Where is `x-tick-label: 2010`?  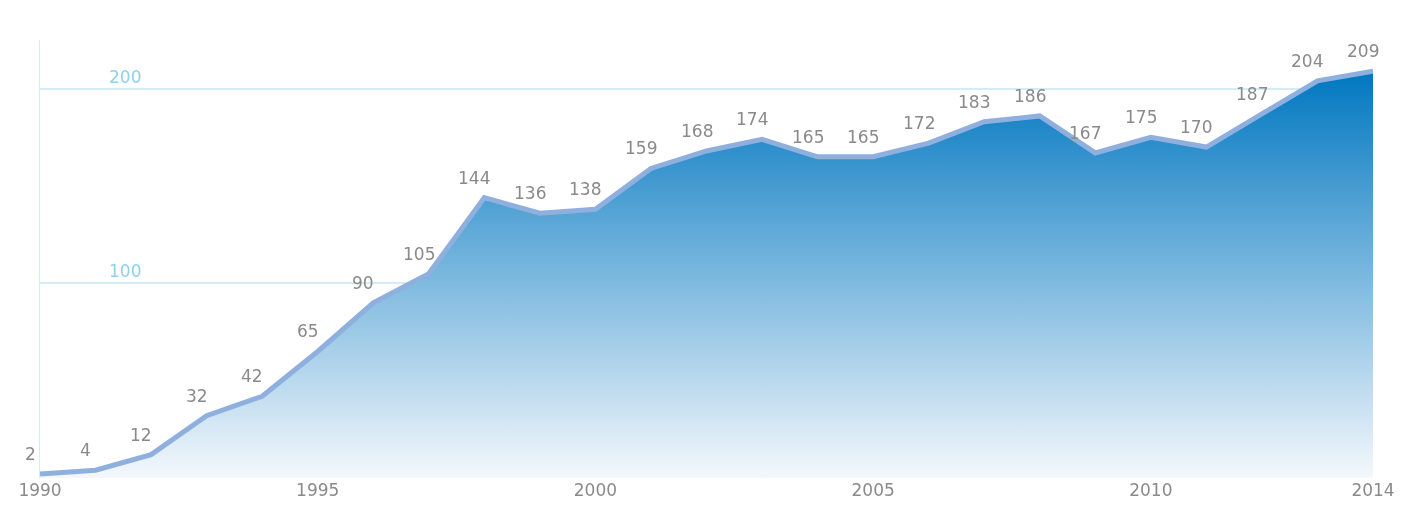 x-tick-label: 2010 is located at coordinates (1151, 490).